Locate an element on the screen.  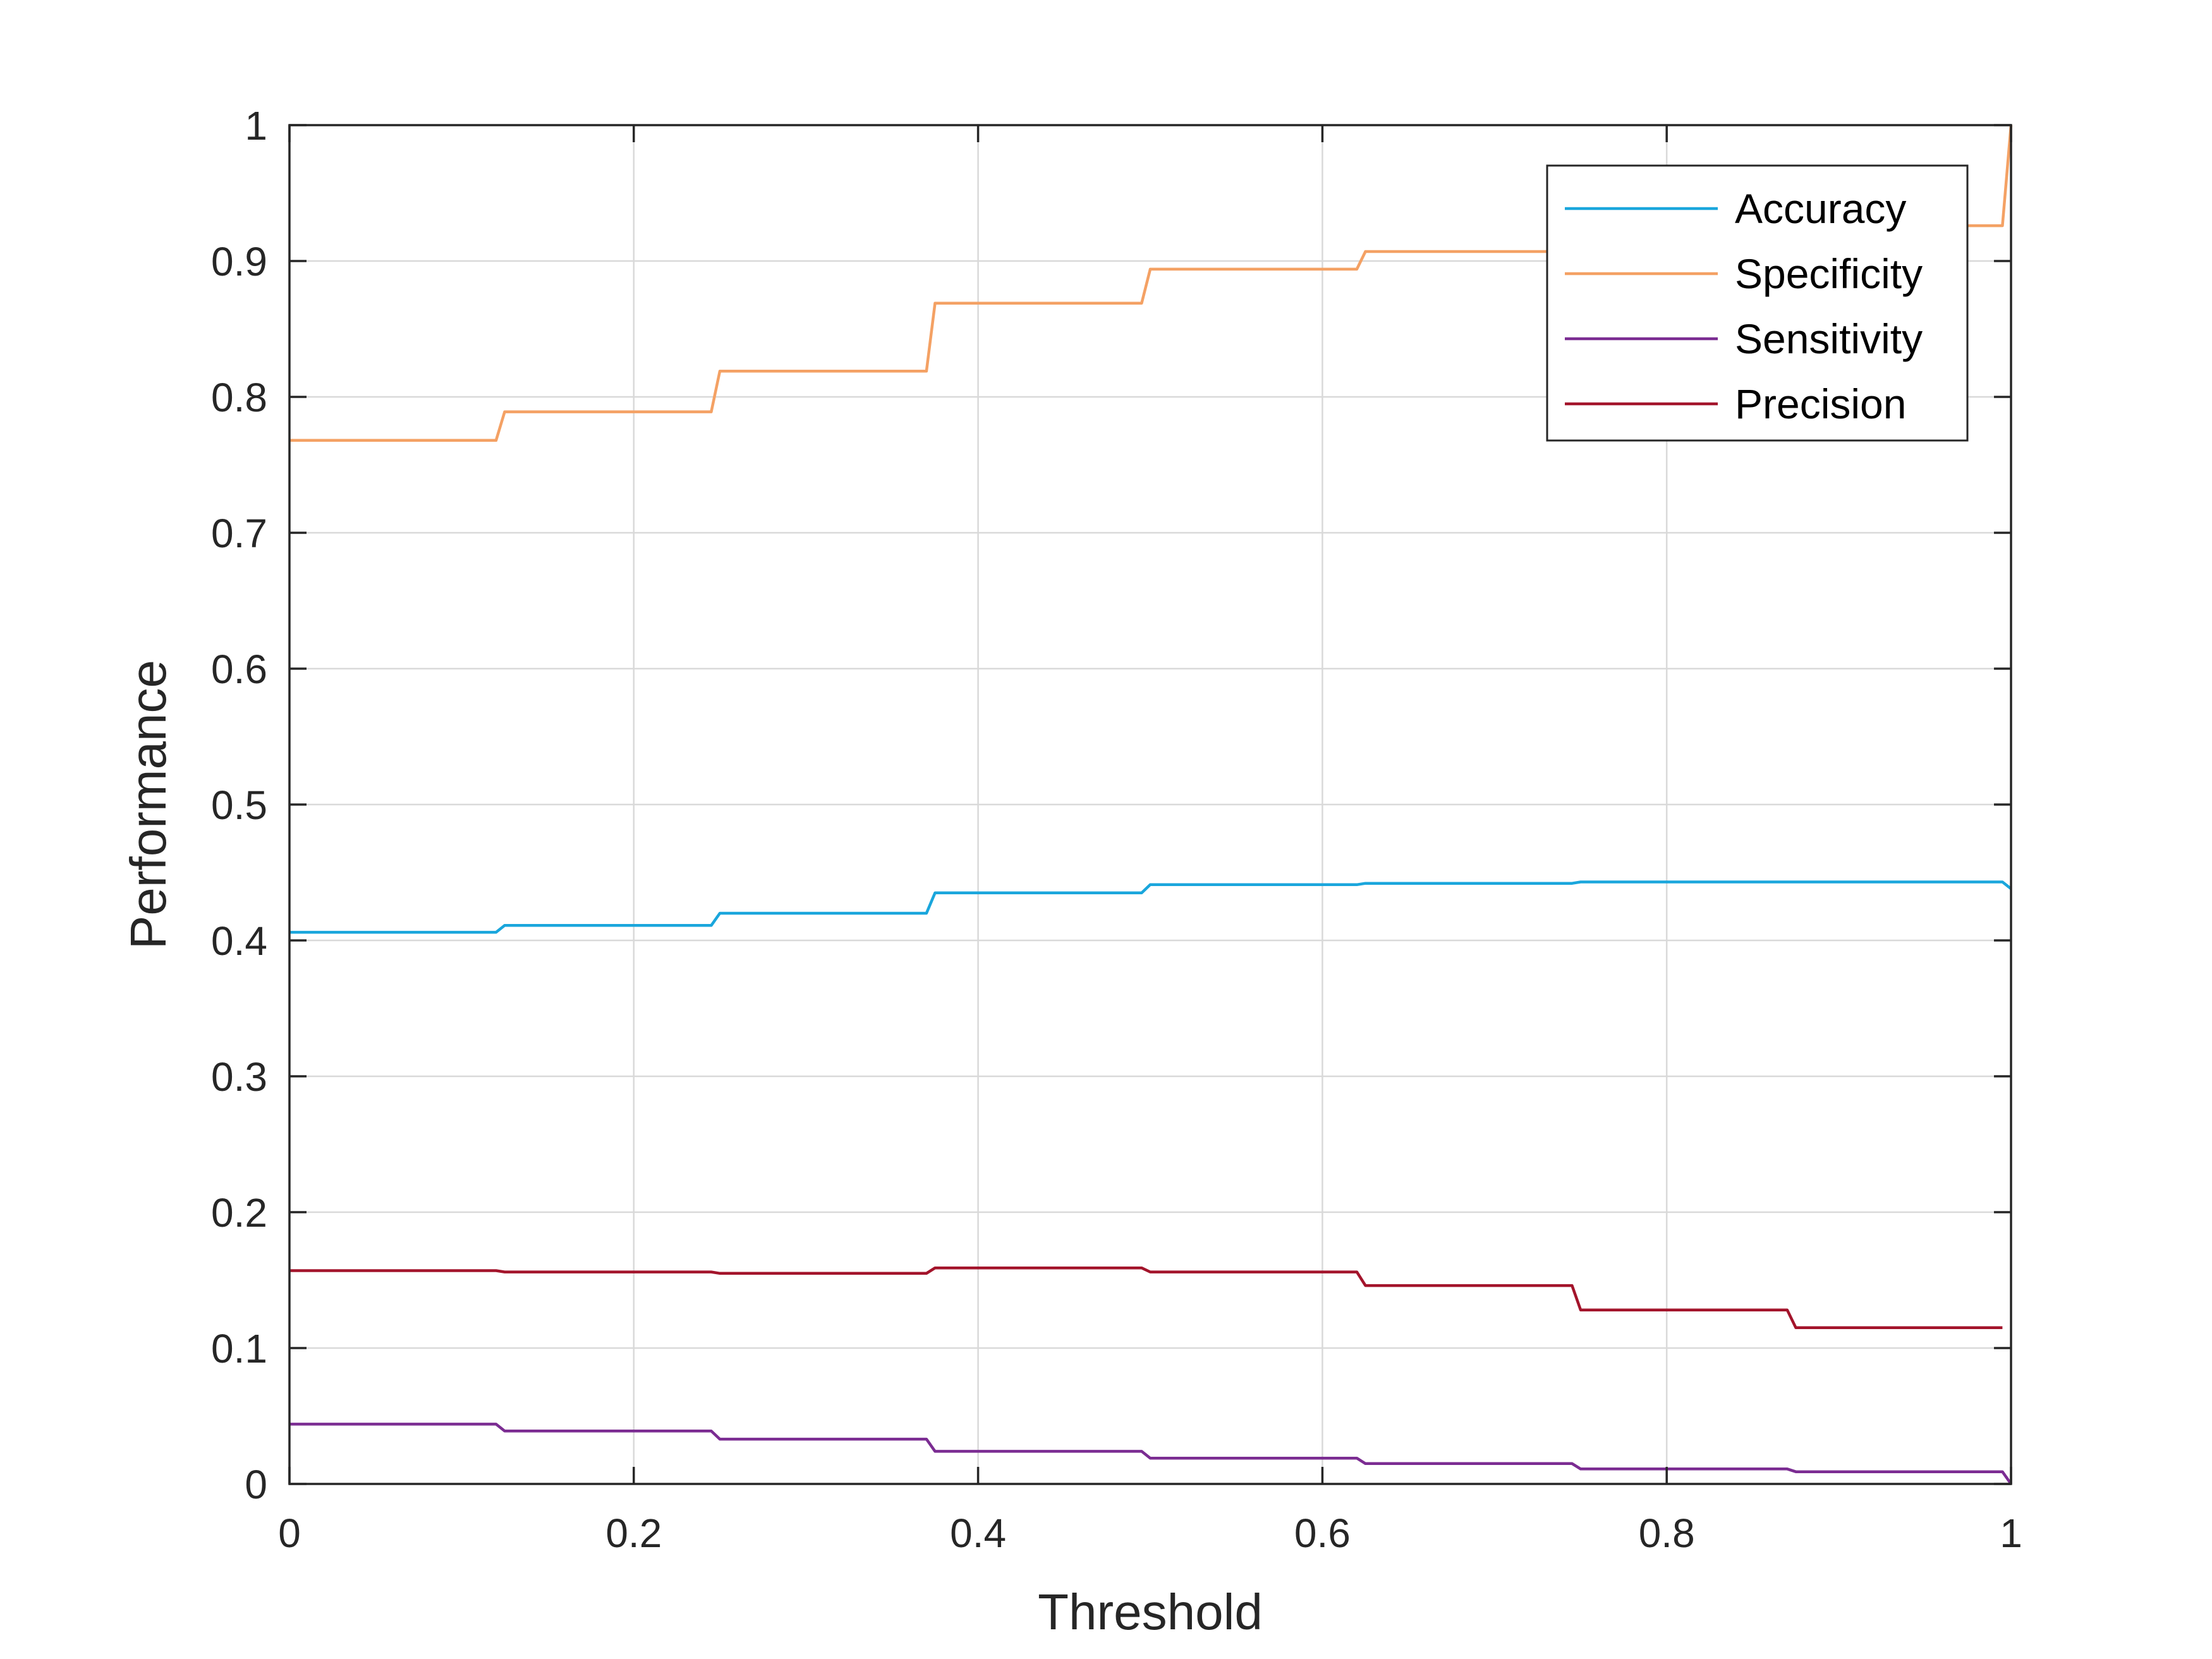
legend-box is located at coordinates (1757, 303).